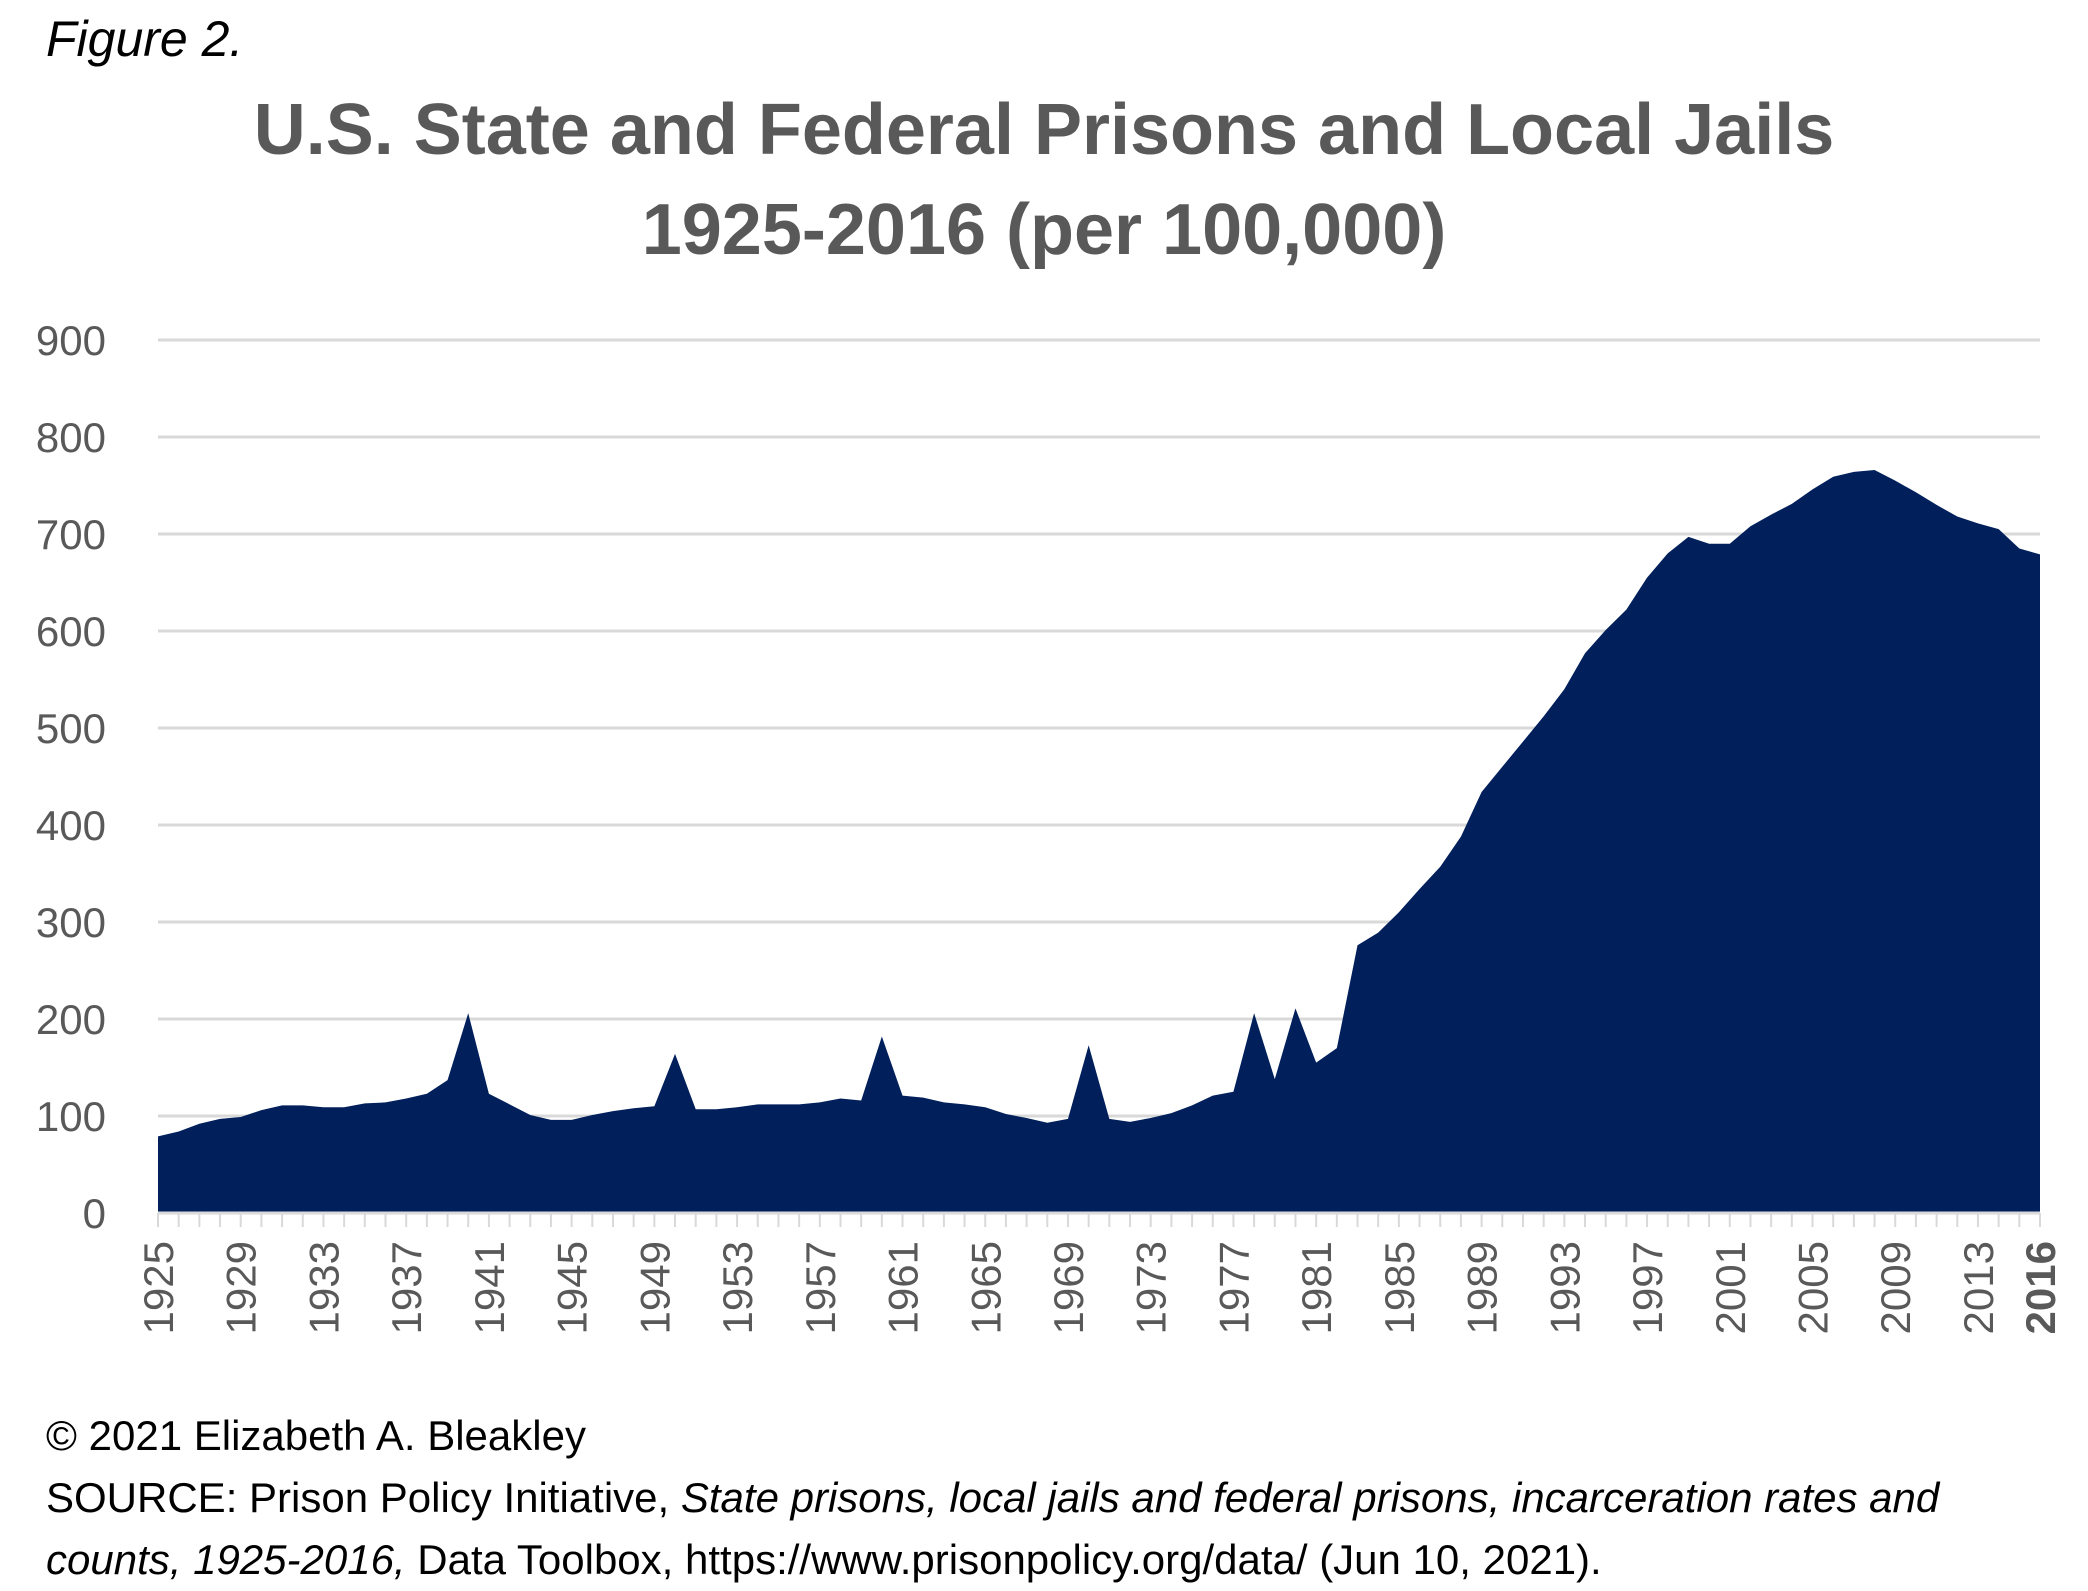 This screenshot has width=2088, height=1591. Describe the element at coordinates (71, 437) in the screenshot. I see `y-tick-label: 800` at that location.